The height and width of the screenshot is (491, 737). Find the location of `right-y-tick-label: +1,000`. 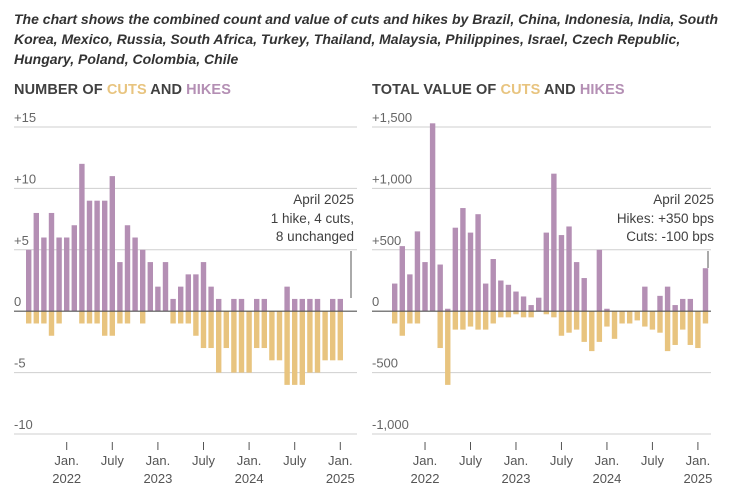

right-y-tick-label: +1,000 is located at coordinates (392, 178).